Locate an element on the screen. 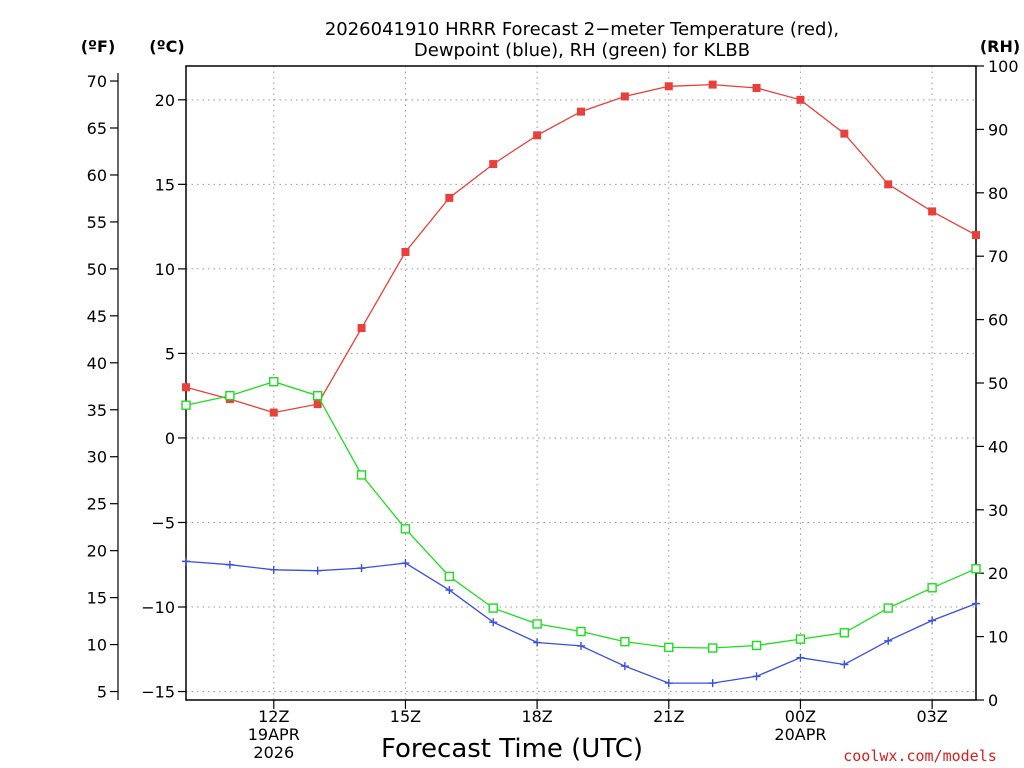 The width and height of the screenshot is (1024, 768). credit-text: coolwx.com/models is located at coordinates (920, 756).